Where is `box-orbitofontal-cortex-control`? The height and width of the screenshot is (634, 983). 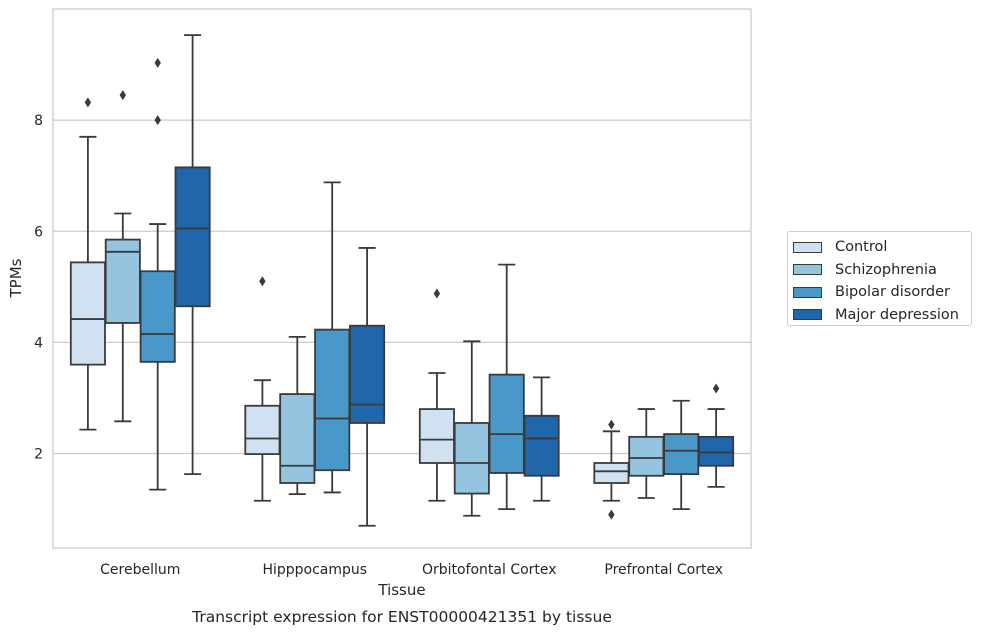
box-orbitofontal-cortex-control is located at coordinates (436, 395).